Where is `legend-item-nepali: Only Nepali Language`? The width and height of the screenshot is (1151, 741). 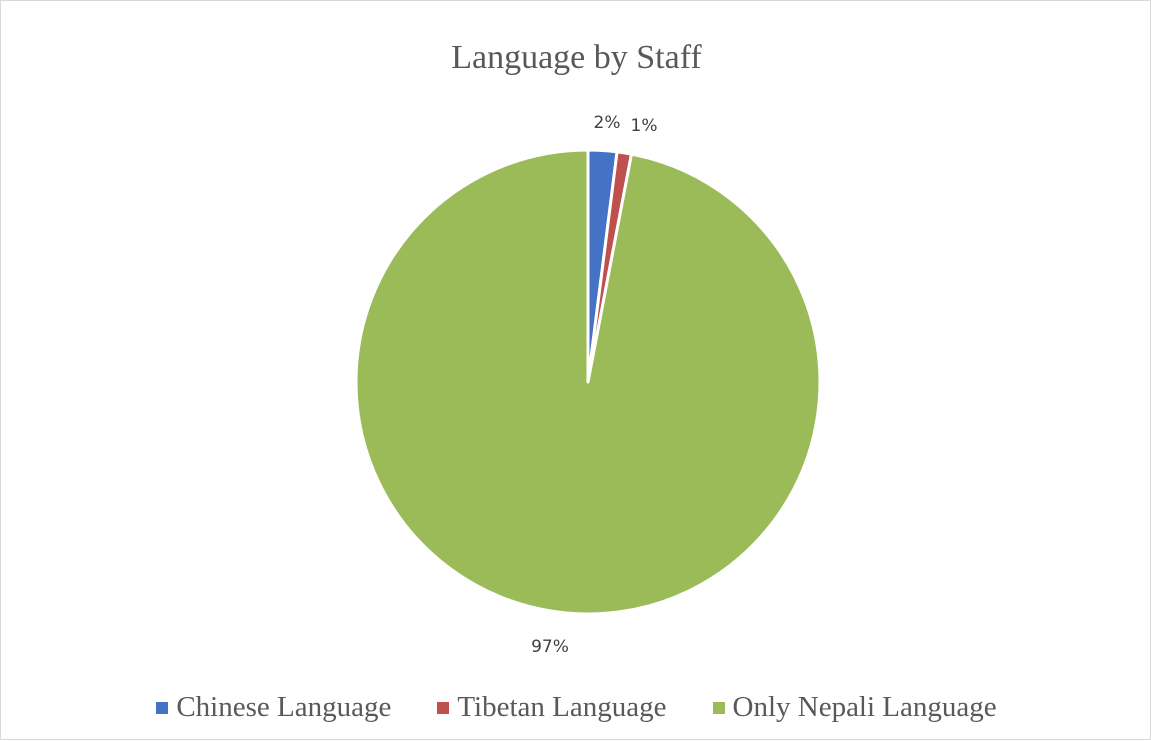 legend-item-nepali: Only Nepali Language is located at coordinates (854, 707).